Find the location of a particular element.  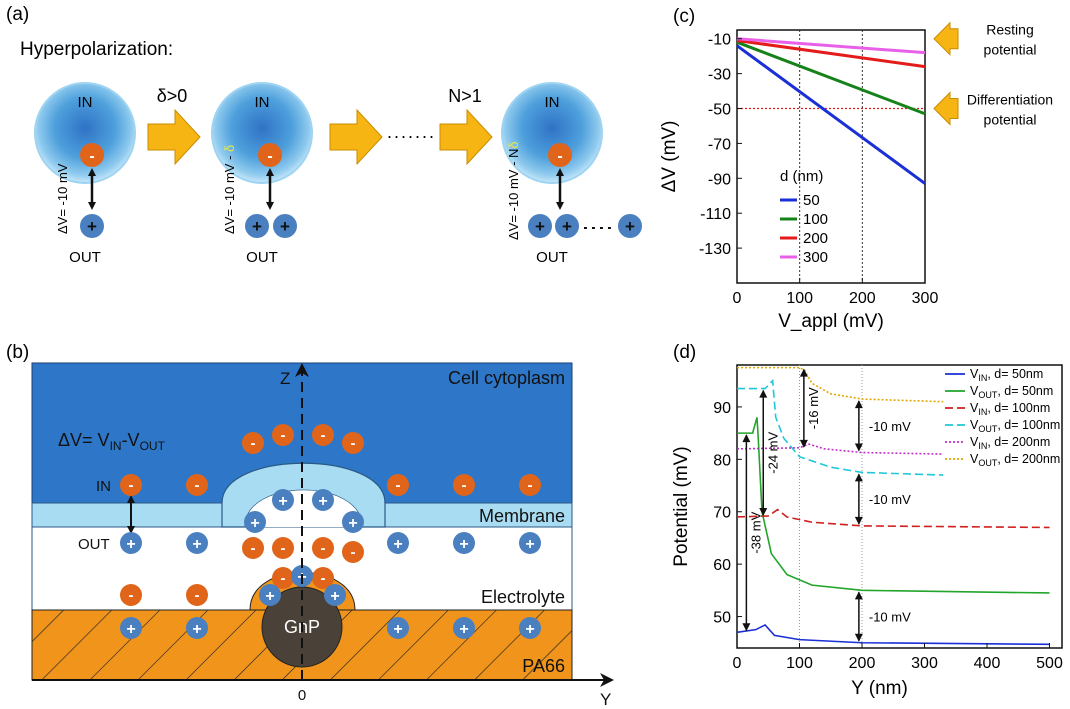

x-tick-label: 300 is located at coordinates (924, 663).